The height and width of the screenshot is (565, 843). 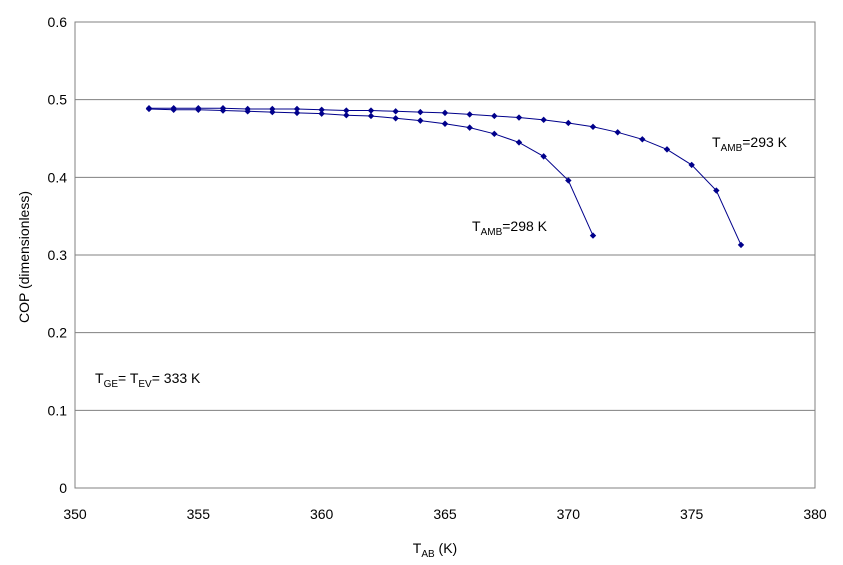 I want to click on y-tick-label: 0, so click(x=63, y=488).